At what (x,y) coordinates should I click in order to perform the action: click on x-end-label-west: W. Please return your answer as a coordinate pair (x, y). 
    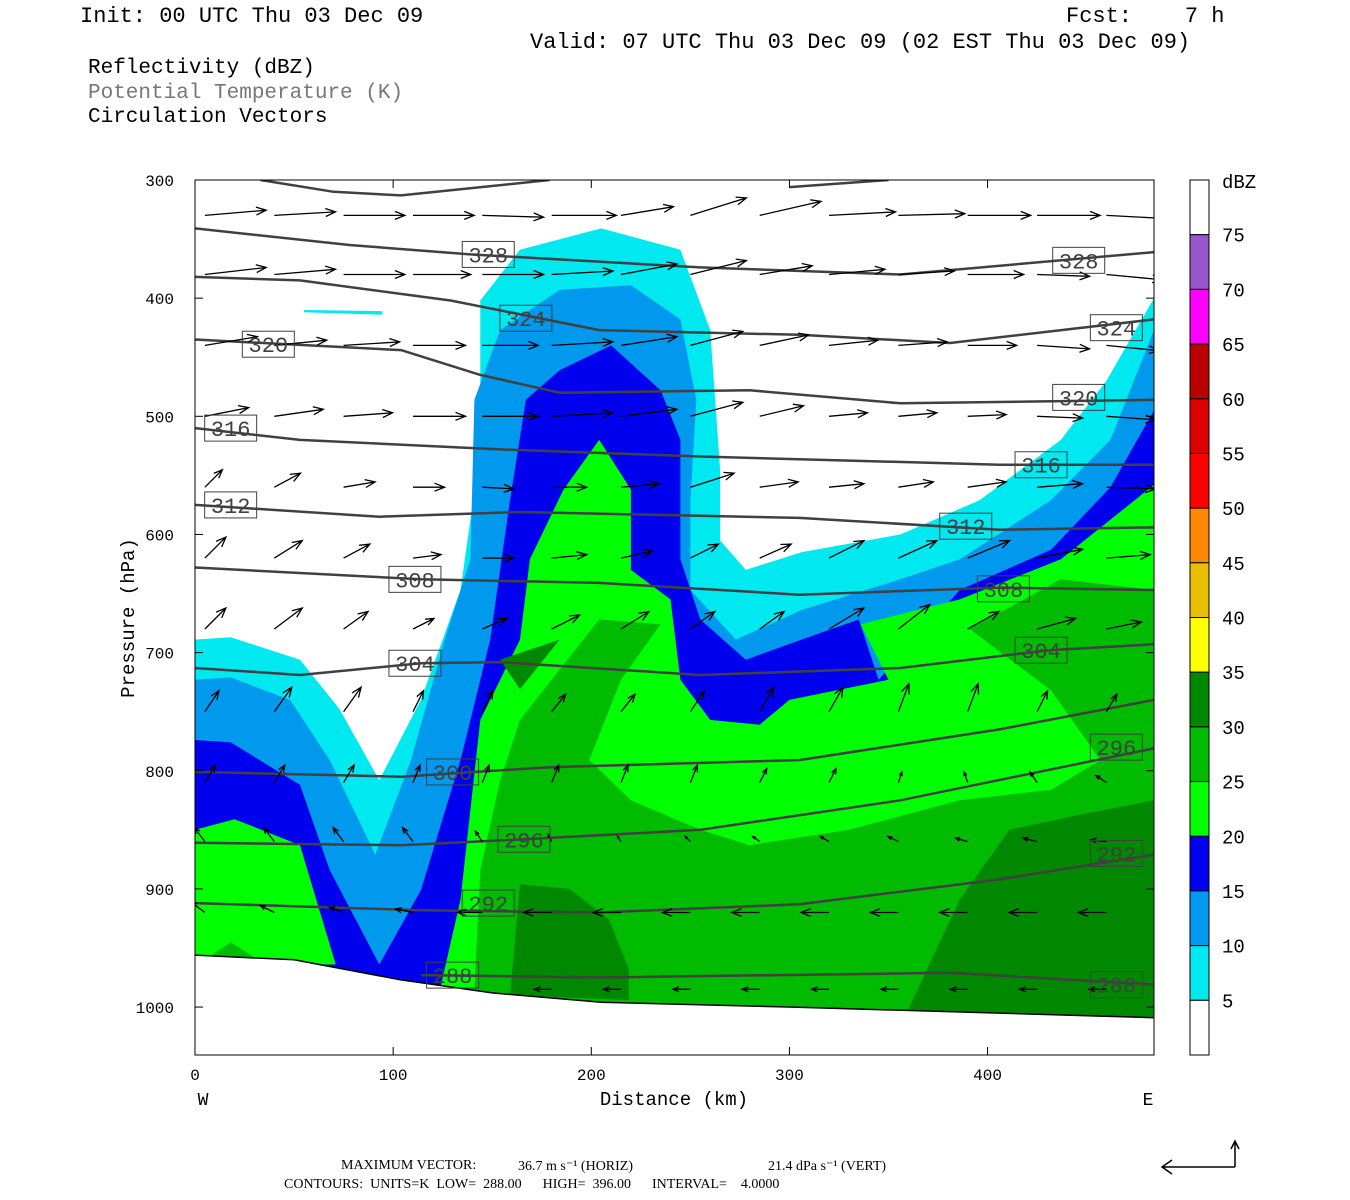
    Looking at the image, I should click on (203, 1101).